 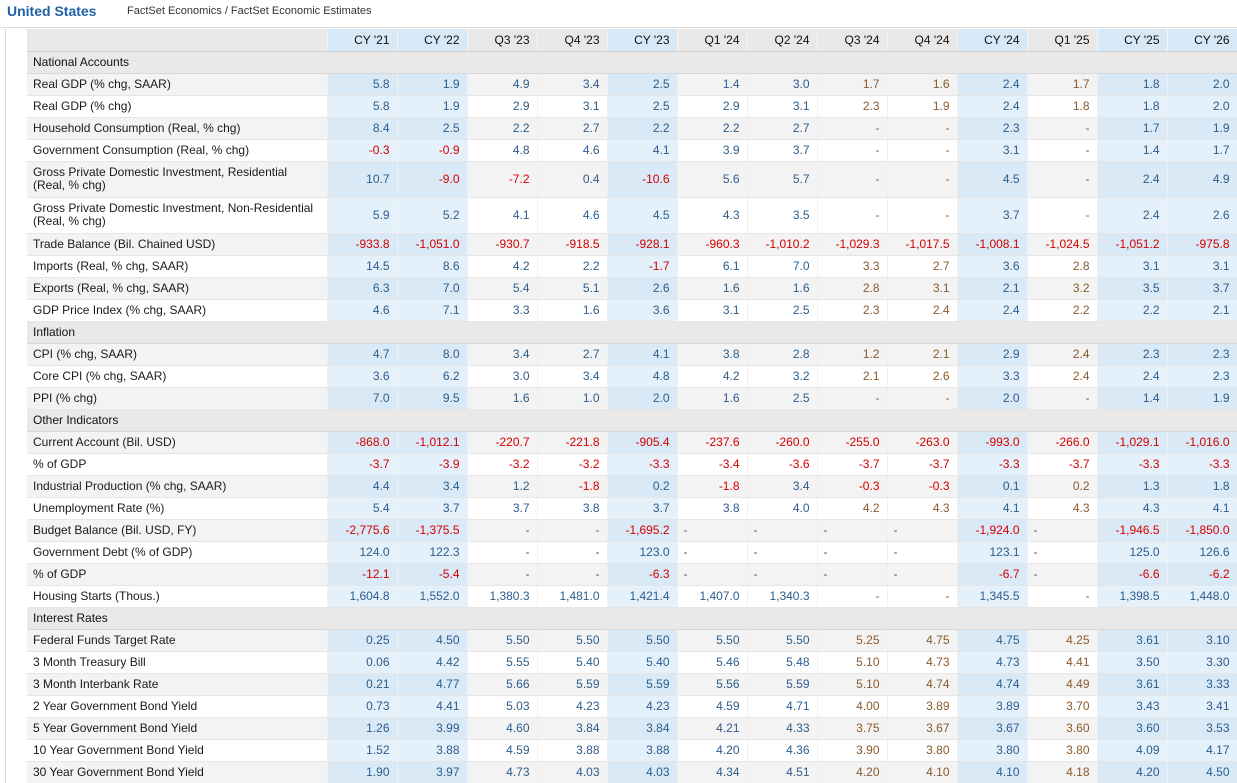 What do you see at coordinates (642, 40) in the screenshot?
I see `column-header: CY '23` at bounding box center [642, 40].